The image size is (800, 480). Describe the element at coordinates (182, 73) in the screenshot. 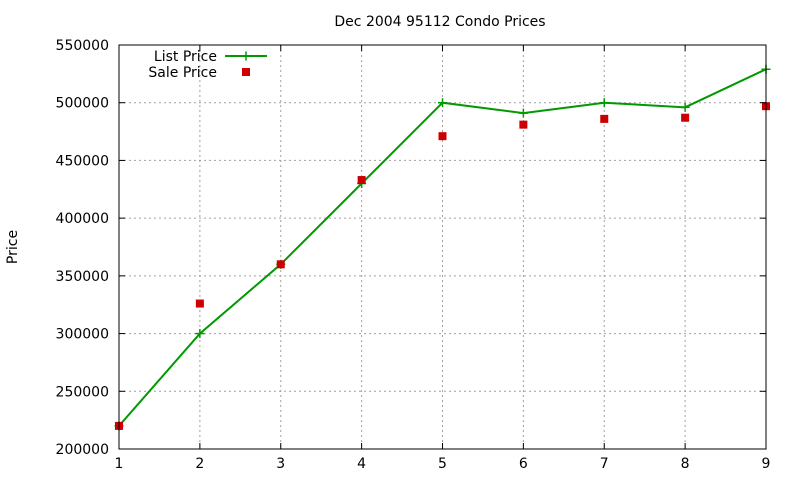

I see `legend-label: Sale Price` at that location.